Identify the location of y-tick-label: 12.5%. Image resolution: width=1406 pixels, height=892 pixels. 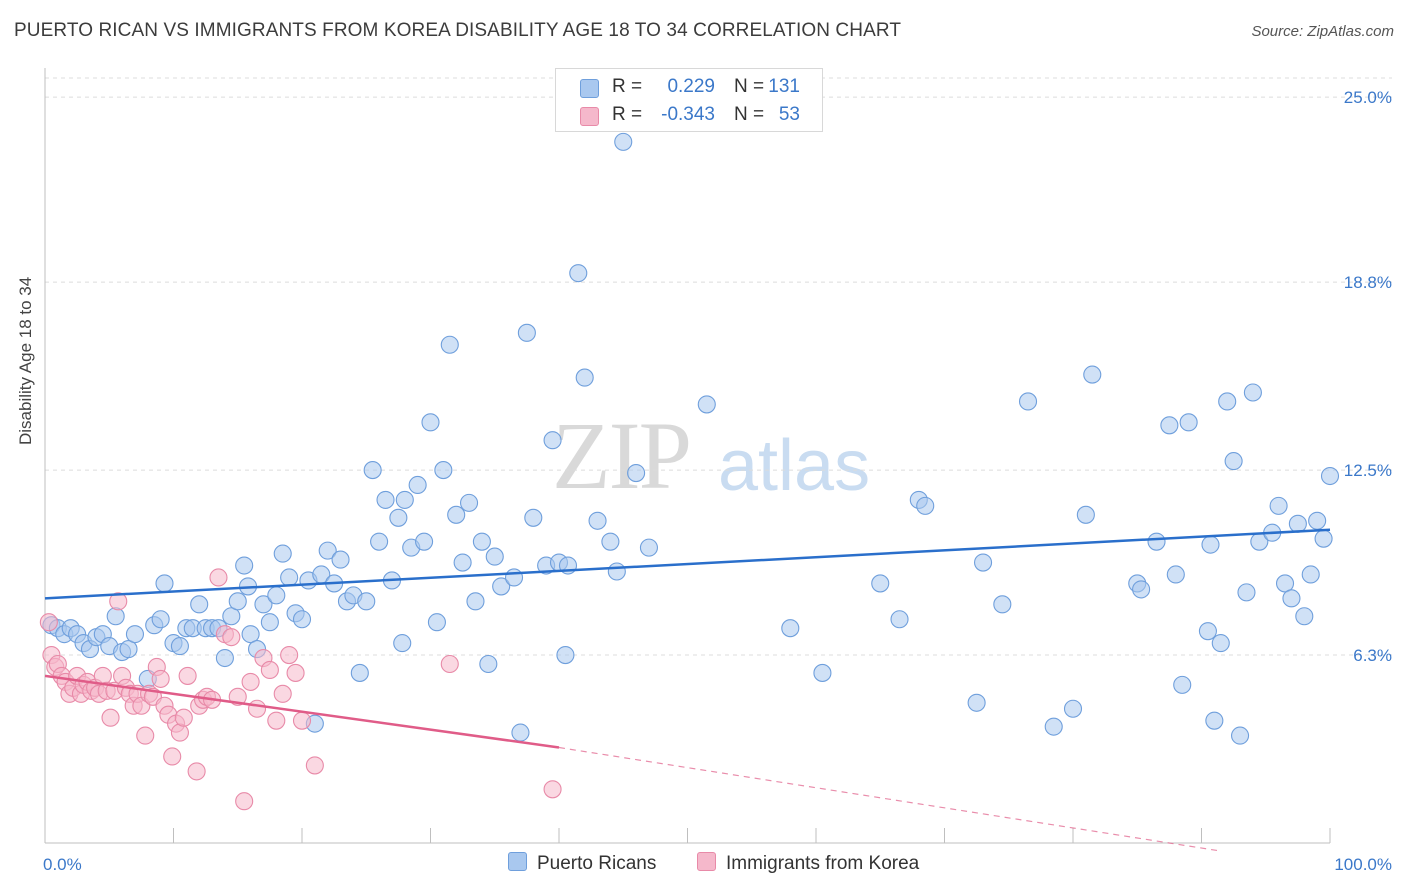
(1368, 470).